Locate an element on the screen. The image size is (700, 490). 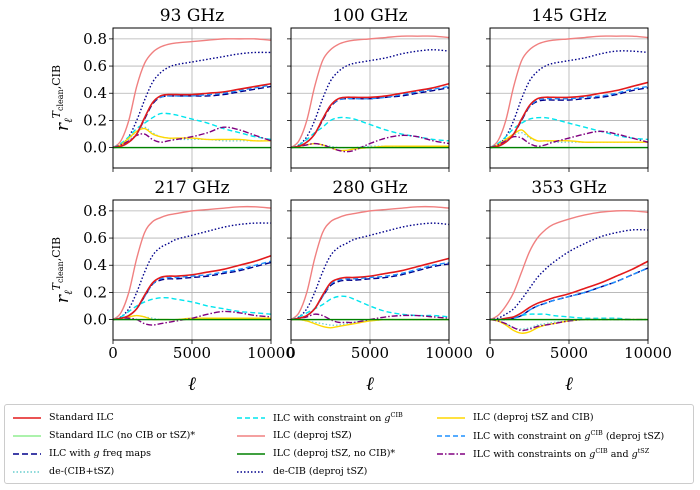
legend-entry: de-CIB (deproj tSZ) is located at coordinates (301, 471).